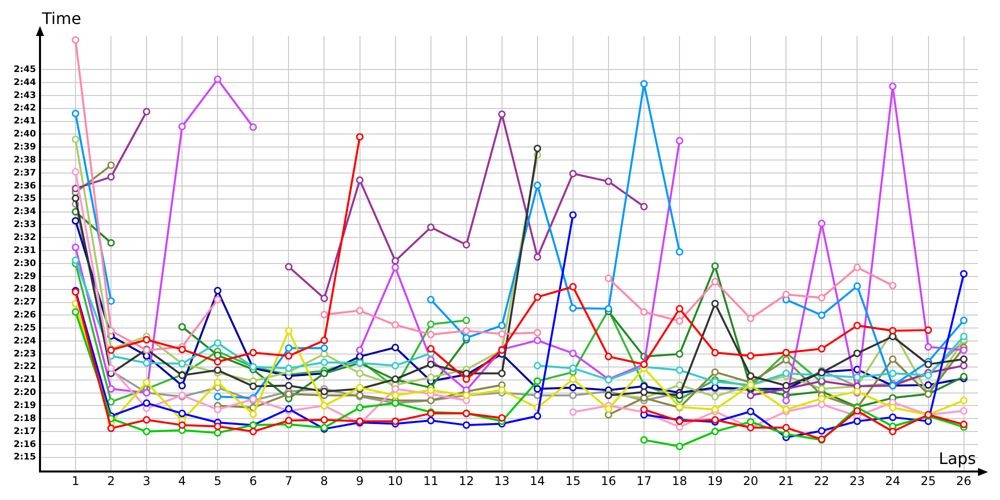 The height and width of the screenshot is (500, 1000). I want to click on y-tick-label: 2:19, so click(25, 406).